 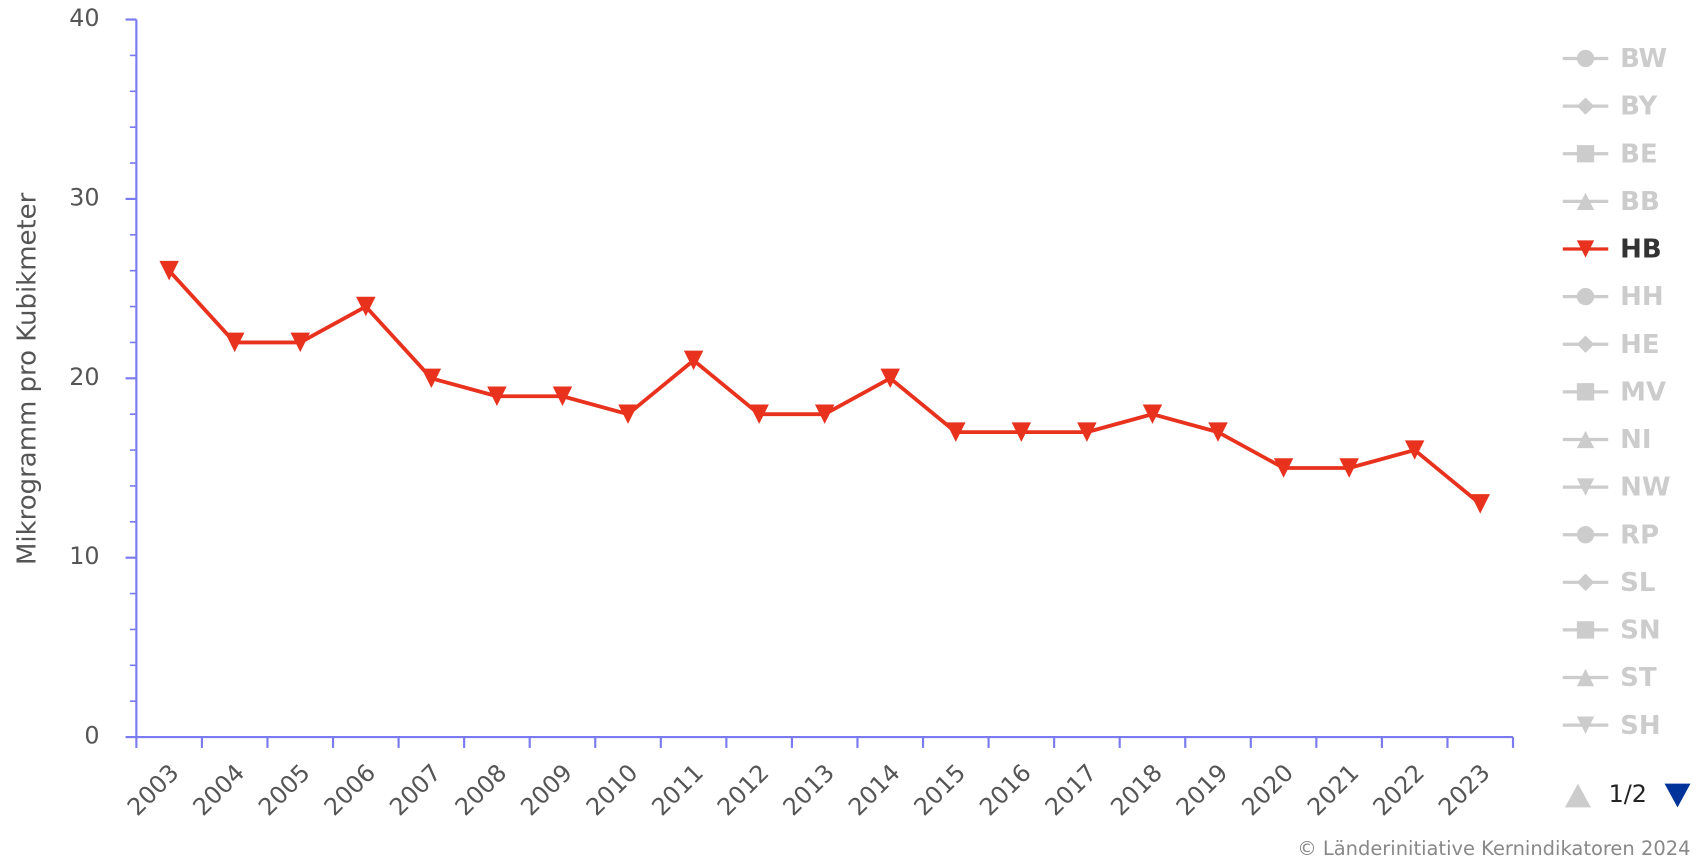 What do you see at coordinates (1005, 790) in the screenshot?
I see `x-tick-label: 2016` at bounding box center [1005, 790].